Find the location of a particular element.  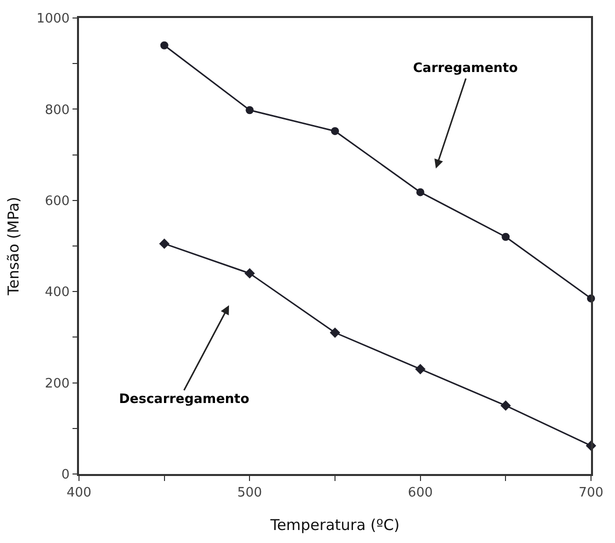

x-axis-title: Temperatura (ºC) is located at coordinates (334, 525).